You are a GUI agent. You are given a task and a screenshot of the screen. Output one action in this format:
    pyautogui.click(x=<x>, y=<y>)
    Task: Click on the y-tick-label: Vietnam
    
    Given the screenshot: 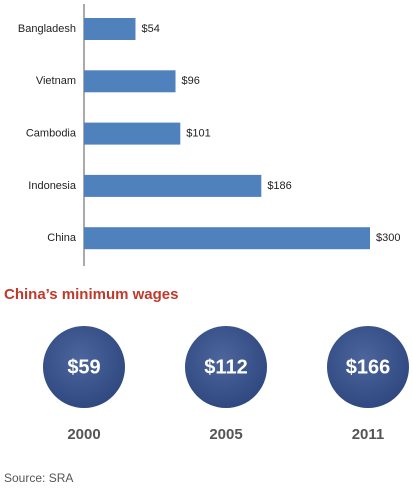 What is the action you would take?
    pyautogui.click(x=56, y=81)
    